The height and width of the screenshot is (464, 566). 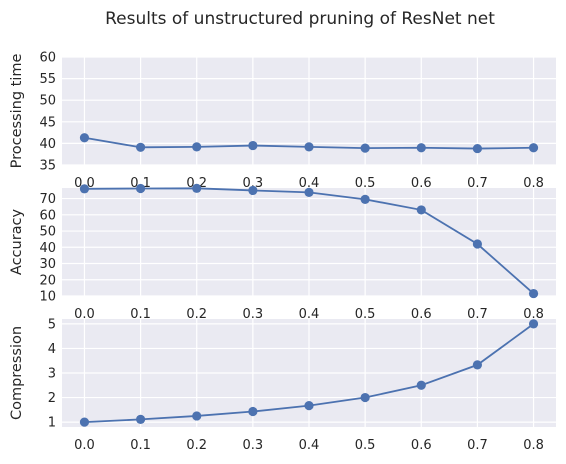 What do you see at coordinates (52, 423) in the screenshot?
I see `y-tick-label: 1` at bounding box center [52, 423].